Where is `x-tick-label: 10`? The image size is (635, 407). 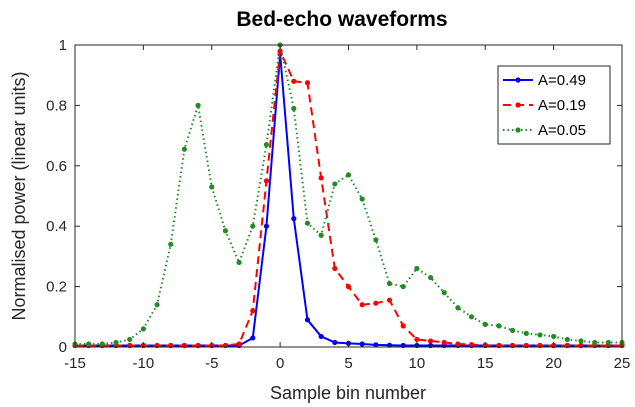 x-tick-label: 10 is located at coordinates (417, 363).